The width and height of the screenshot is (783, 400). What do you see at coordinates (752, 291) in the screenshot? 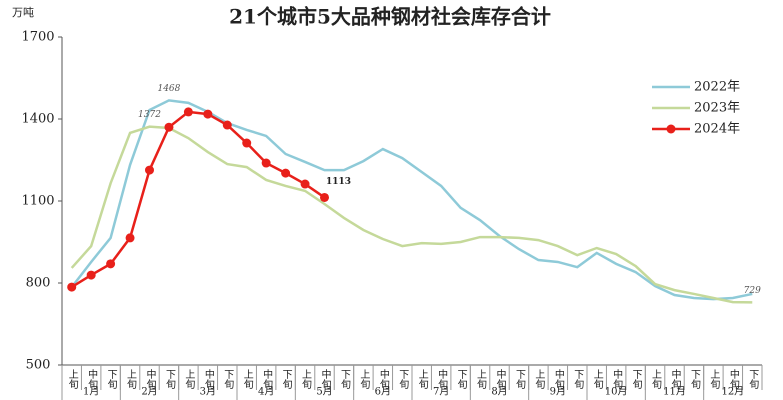
I see `value-label: 729` at bounding box center [752, 291].